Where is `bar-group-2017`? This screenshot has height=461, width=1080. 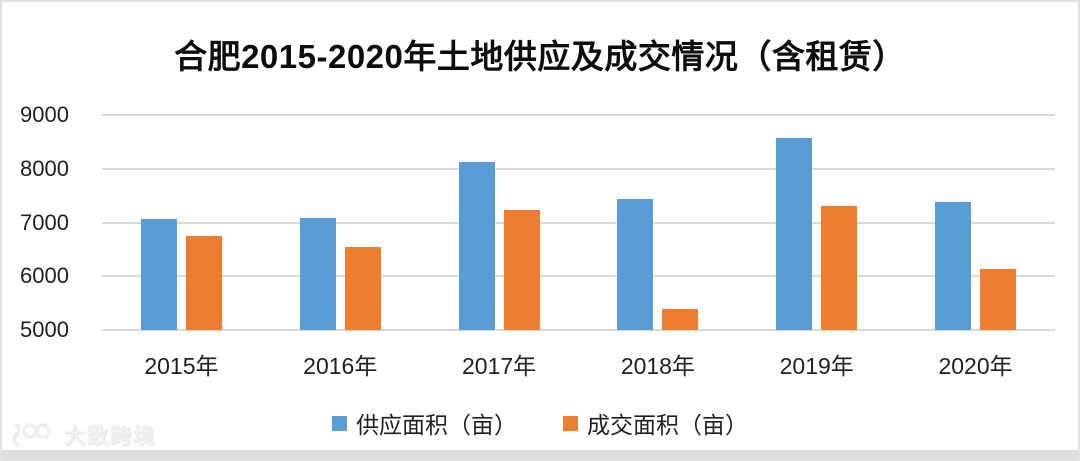
bar-group-2017 is located at coordinates (499, 222).